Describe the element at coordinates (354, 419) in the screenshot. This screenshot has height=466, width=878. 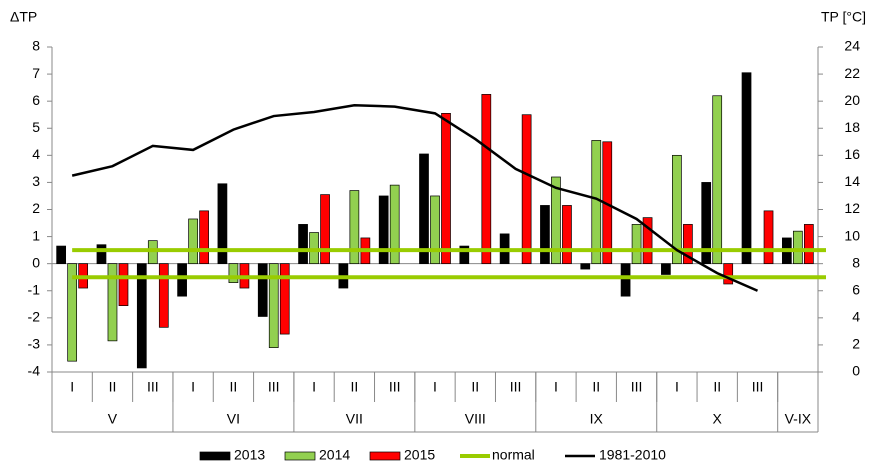
I see `x-group-label: VII` at that location.